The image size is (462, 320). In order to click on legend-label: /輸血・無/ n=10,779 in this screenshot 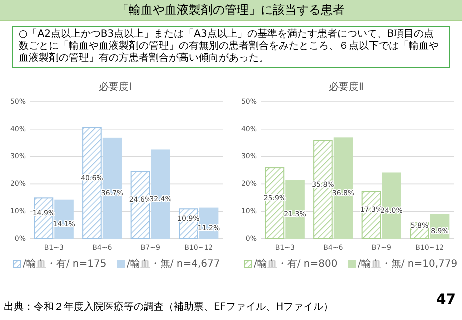, I will do `click(408, 264)`.